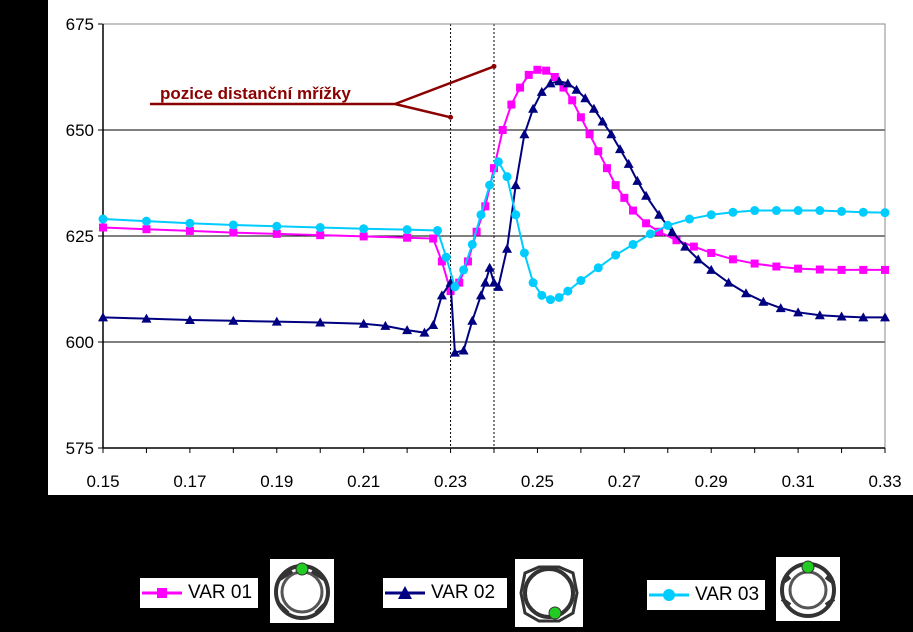 Image resolution: width=913 pixels, height=632 pixels. I want to click on annotation-leader-dot, so click(451, 117).